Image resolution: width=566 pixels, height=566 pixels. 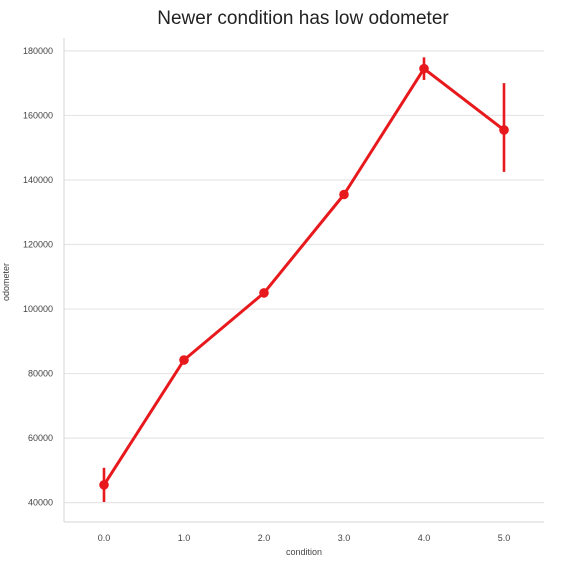 What do you see at coordinates (38, 309) in the screenshot?
I see `y-tick-label: 100000` at bounding box center [38, 309].